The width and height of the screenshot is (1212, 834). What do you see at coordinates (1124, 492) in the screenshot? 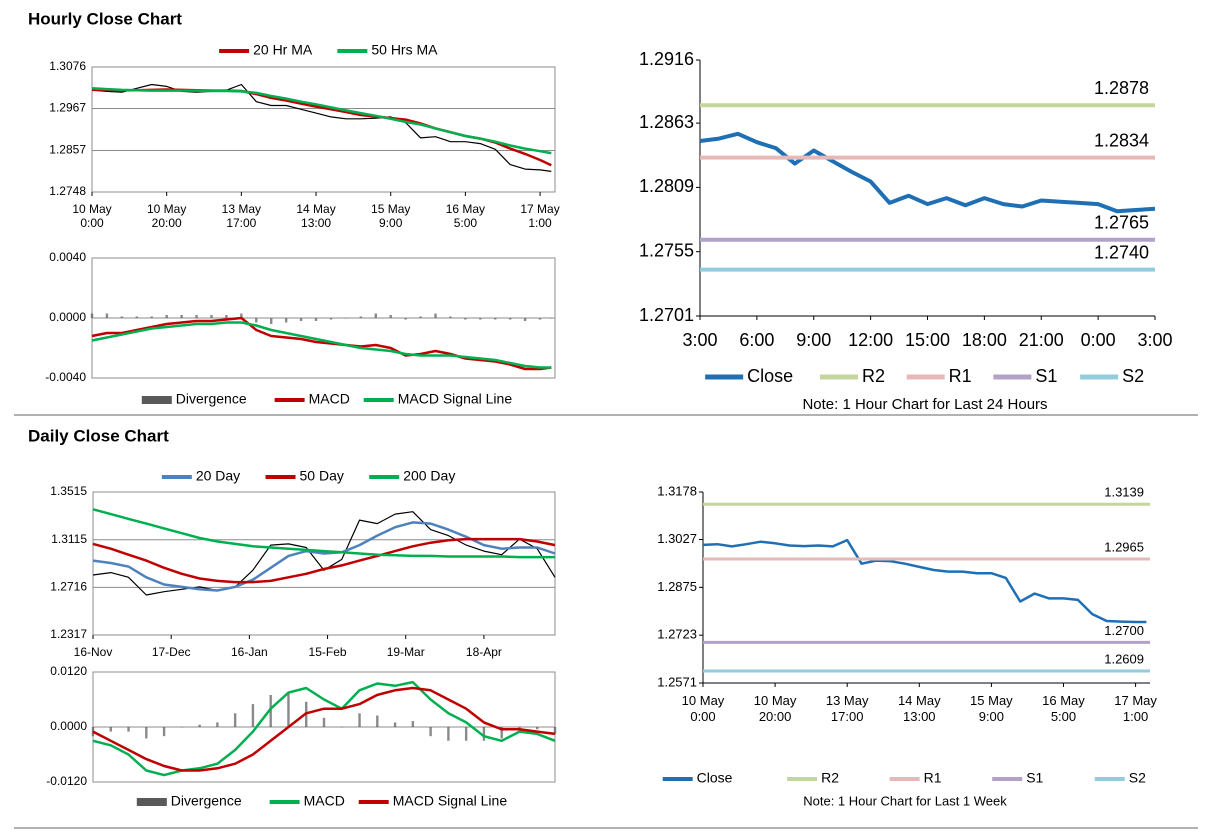
I see `level-label: 1.3139` at bounding box center [1124, 492].